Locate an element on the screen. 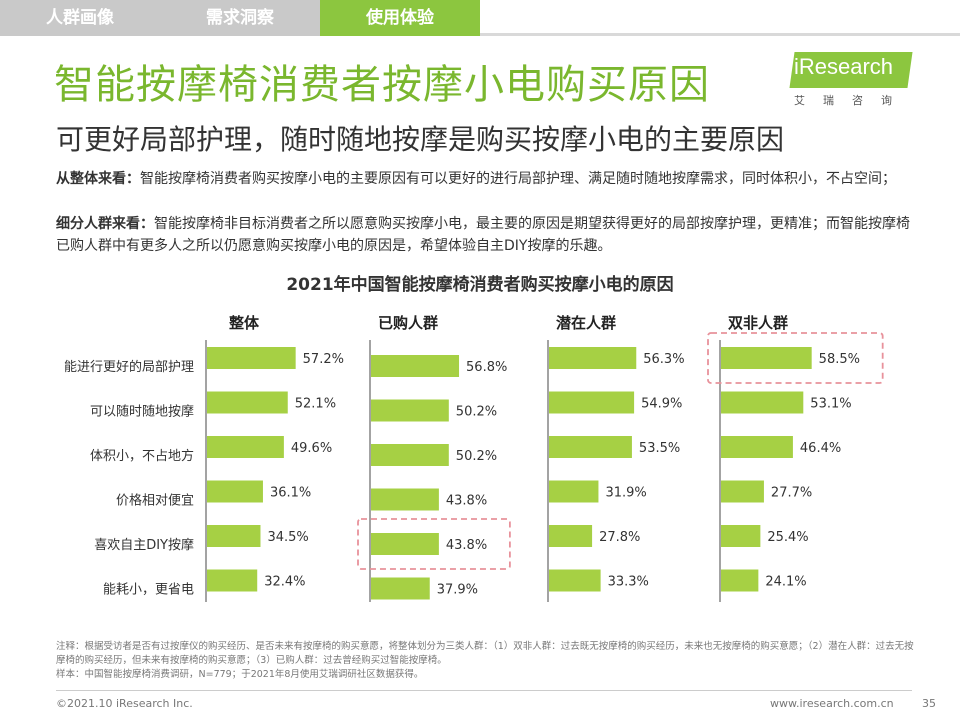 Image resolution: width=960 pixels, height=720 pixels. description-overall-label: 从整体来看： is located at coordinates (98, 179).